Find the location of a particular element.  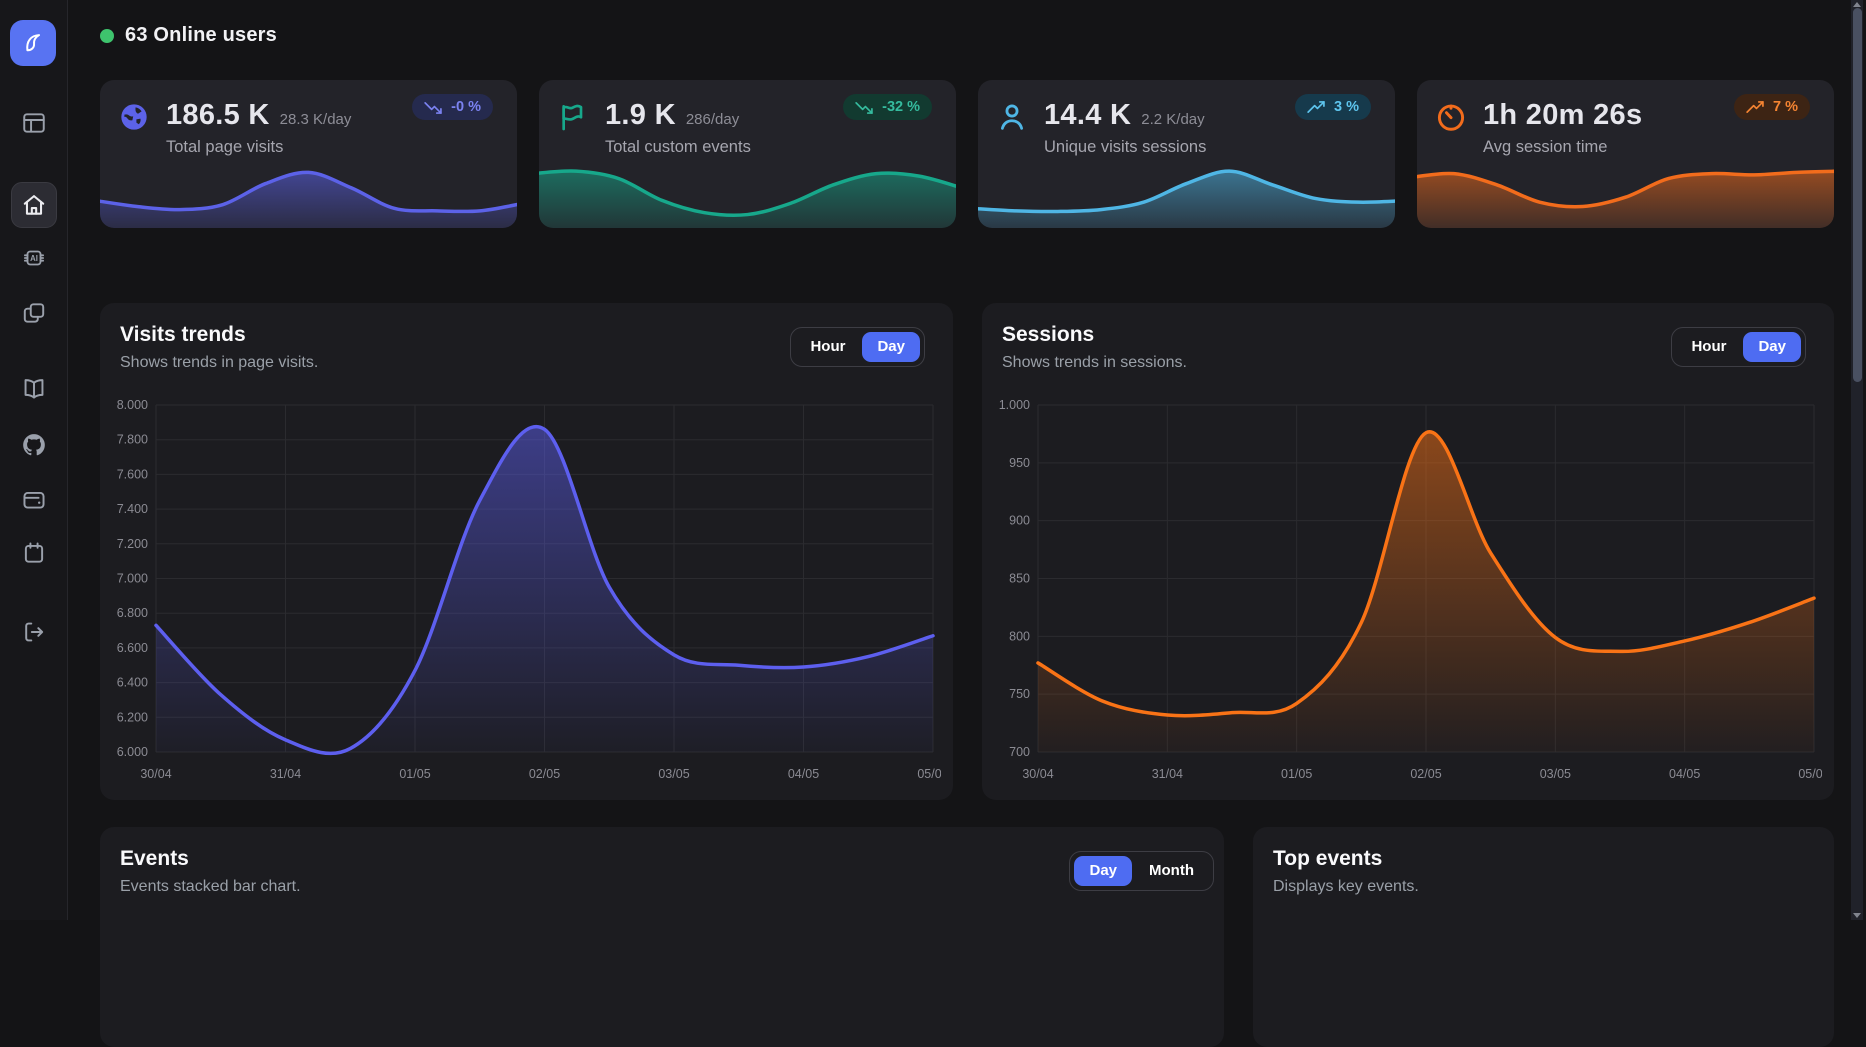

svg-text: 950 is located at coordinates (1019, 463).